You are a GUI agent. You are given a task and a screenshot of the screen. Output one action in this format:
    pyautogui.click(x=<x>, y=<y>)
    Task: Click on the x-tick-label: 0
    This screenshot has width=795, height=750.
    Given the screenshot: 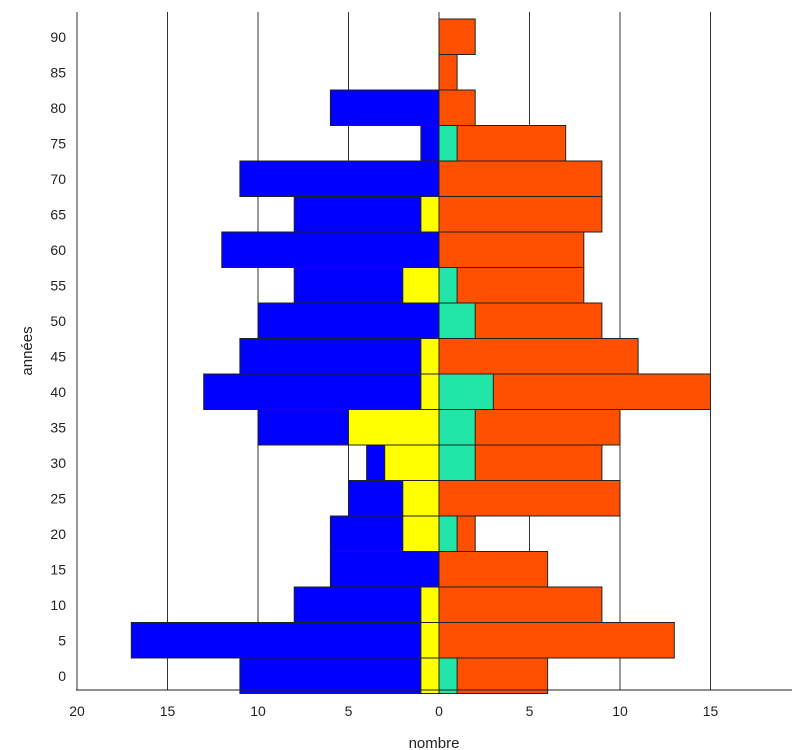 What is the action you would take?
    pyautogui.click(x=439, y=711)
    